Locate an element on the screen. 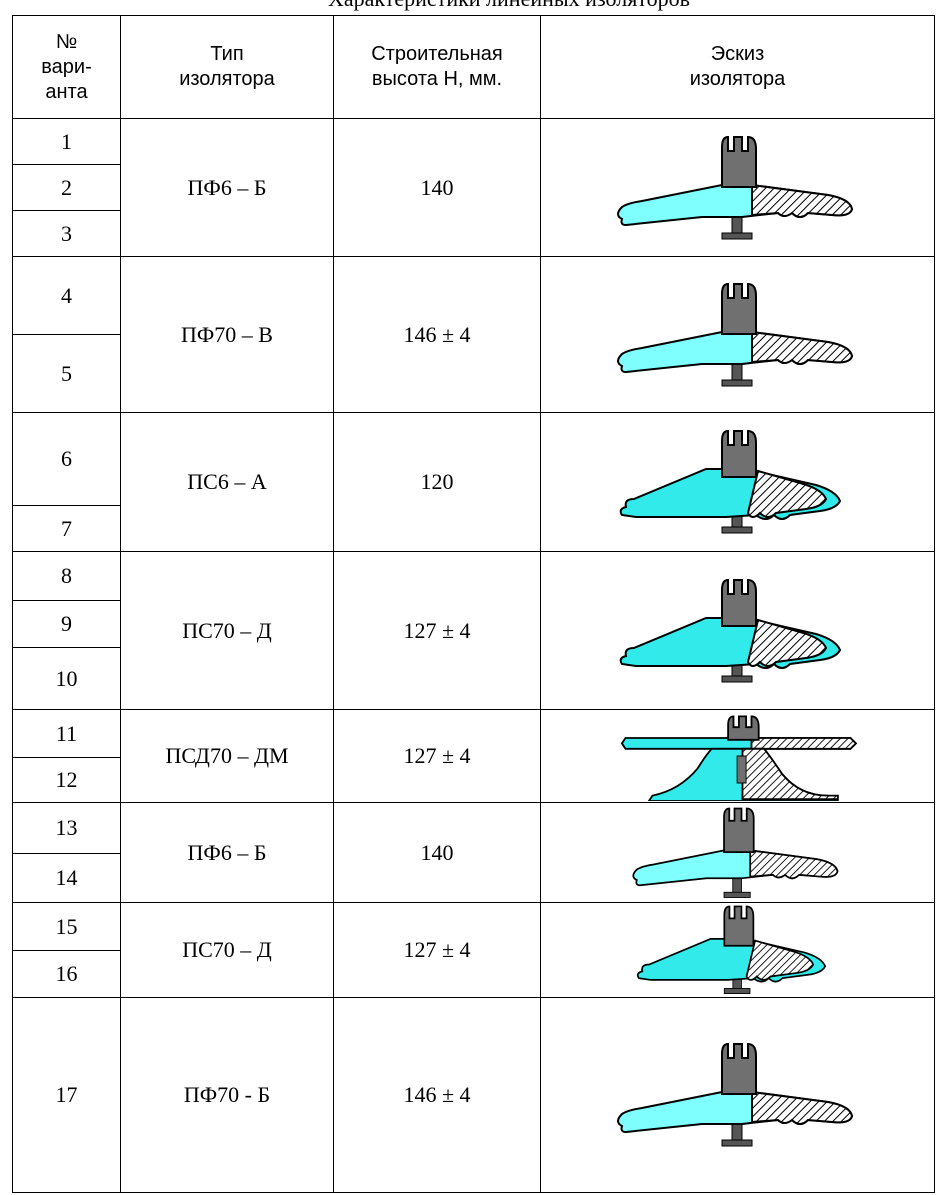 This screenshot has height=1195, width=948. row: 8 ПС70 – Д 127 ± 4 is located at coordinates (473, 630).